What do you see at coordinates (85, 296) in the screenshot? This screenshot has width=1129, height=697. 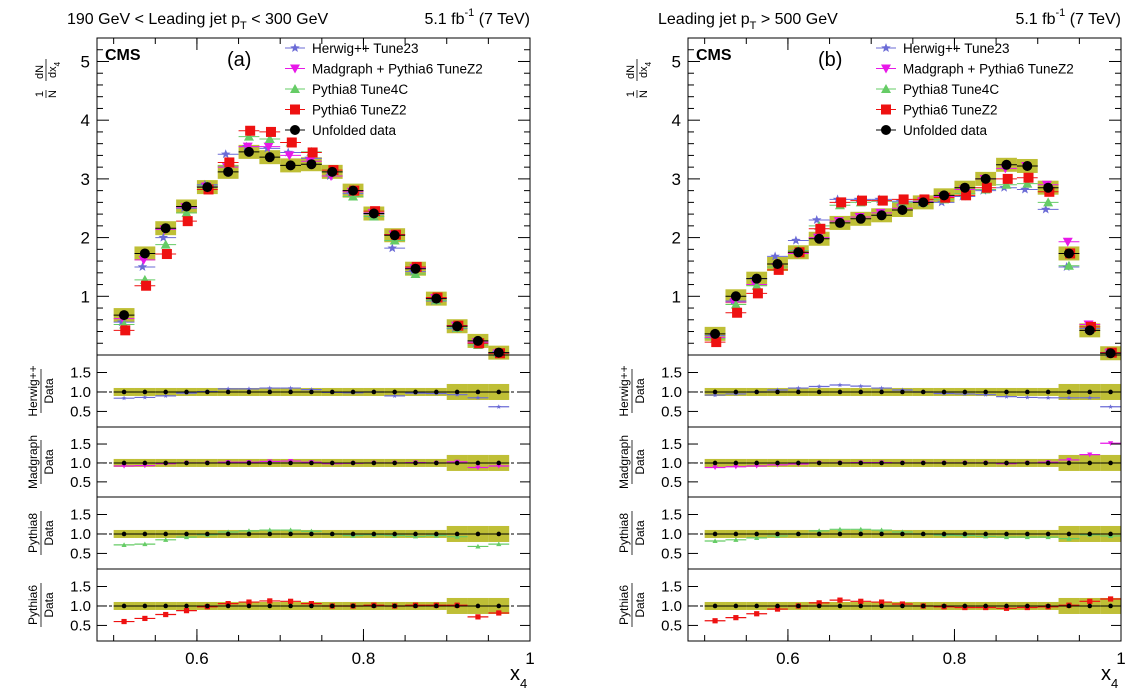 I see `y-tick-label: 1` at bounding box center [85, 296].